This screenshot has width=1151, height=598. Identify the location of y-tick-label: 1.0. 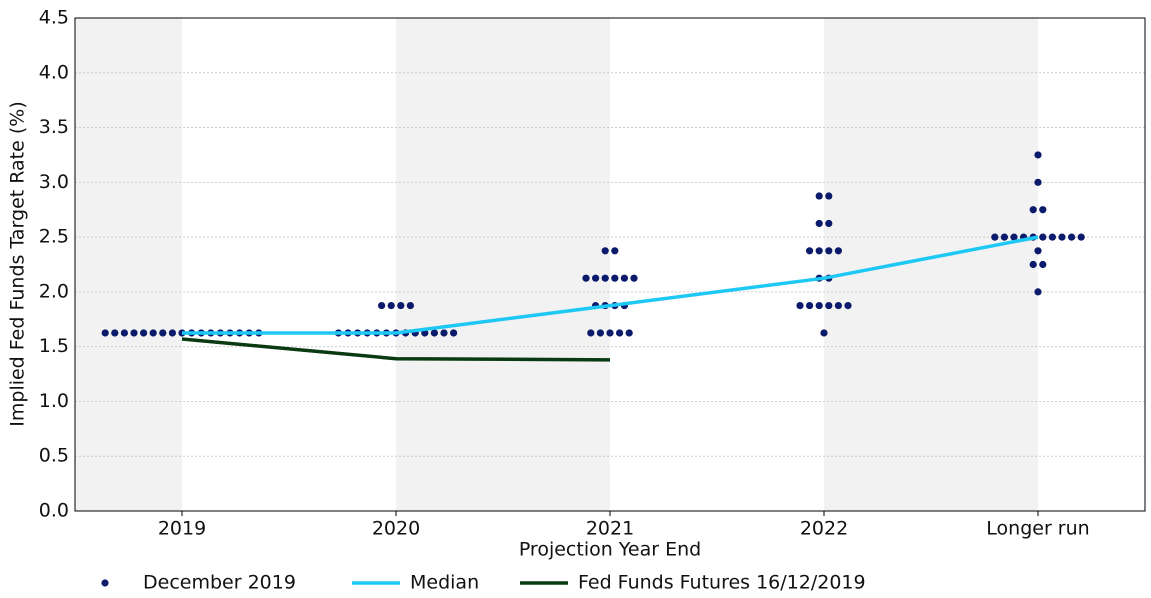
(54, 401).